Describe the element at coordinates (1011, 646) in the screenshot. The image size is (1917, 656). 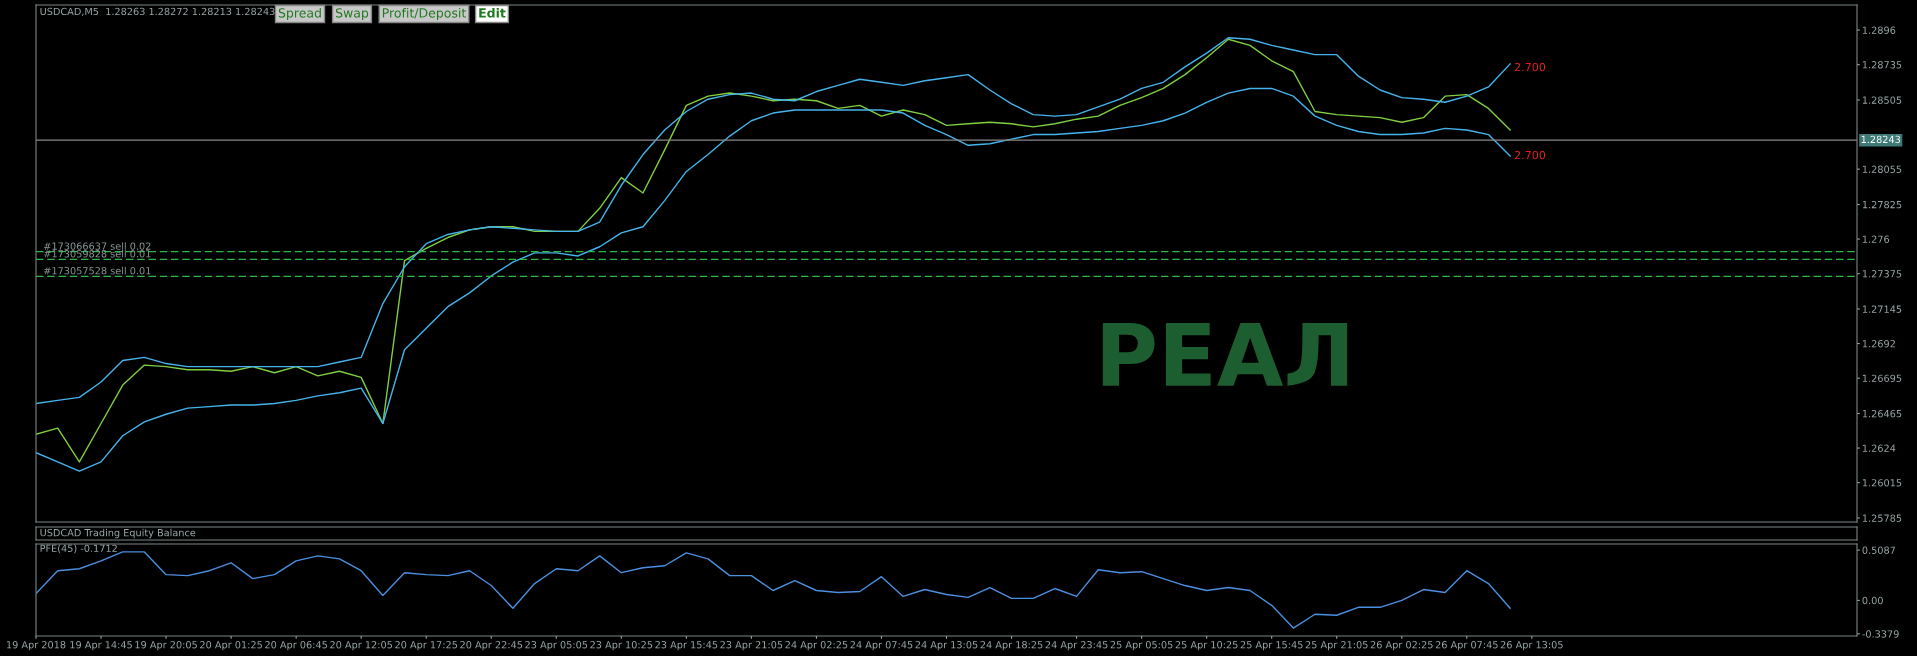
I see `x-tick-label: 24 Apr 18:25` at that location.